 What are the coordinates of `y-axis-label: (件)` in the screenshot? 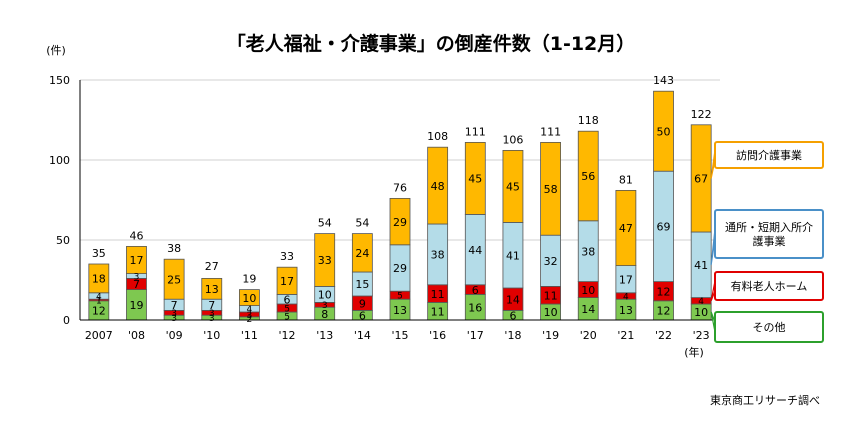 It's located at (56, 50).